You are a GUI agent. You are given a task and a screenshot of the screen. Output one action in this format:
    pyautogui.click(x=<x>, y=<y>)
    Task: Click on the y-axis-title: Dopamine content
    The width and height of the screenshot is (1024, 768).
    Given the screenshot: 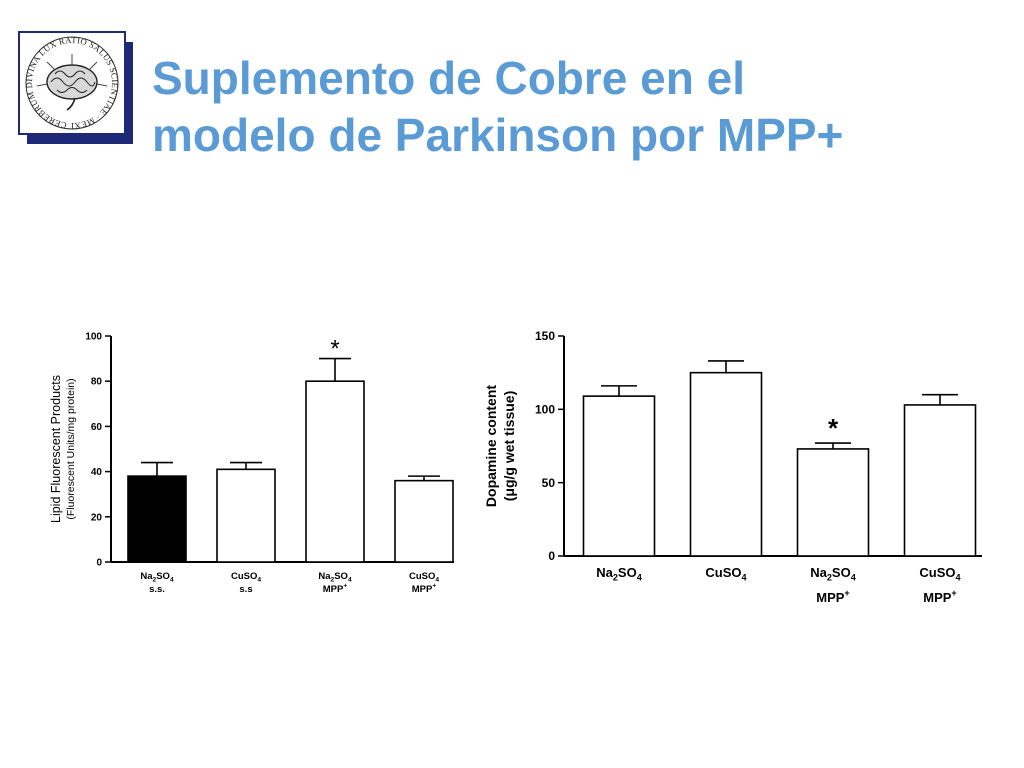 What is the action you would take?
    pyautogui.click(x=491, y=446)
    